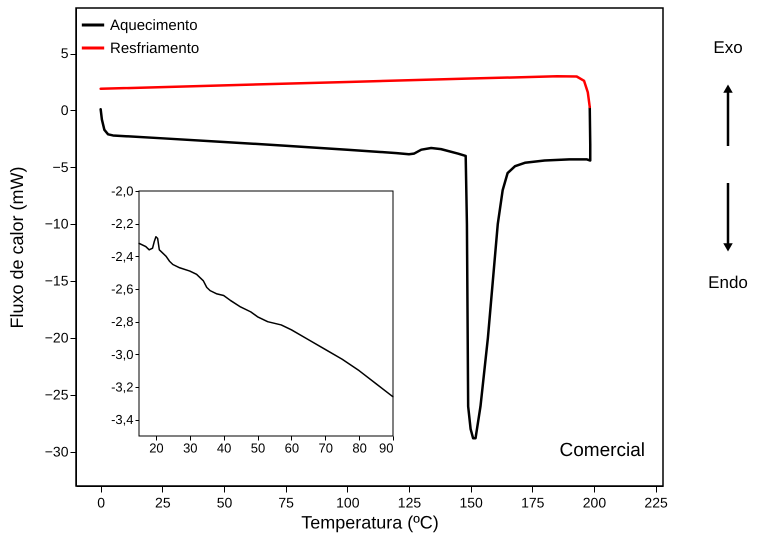  Describe the element at coordinates (56, 338) in the screenshot. I see `y-tick-label: −20` at that location.